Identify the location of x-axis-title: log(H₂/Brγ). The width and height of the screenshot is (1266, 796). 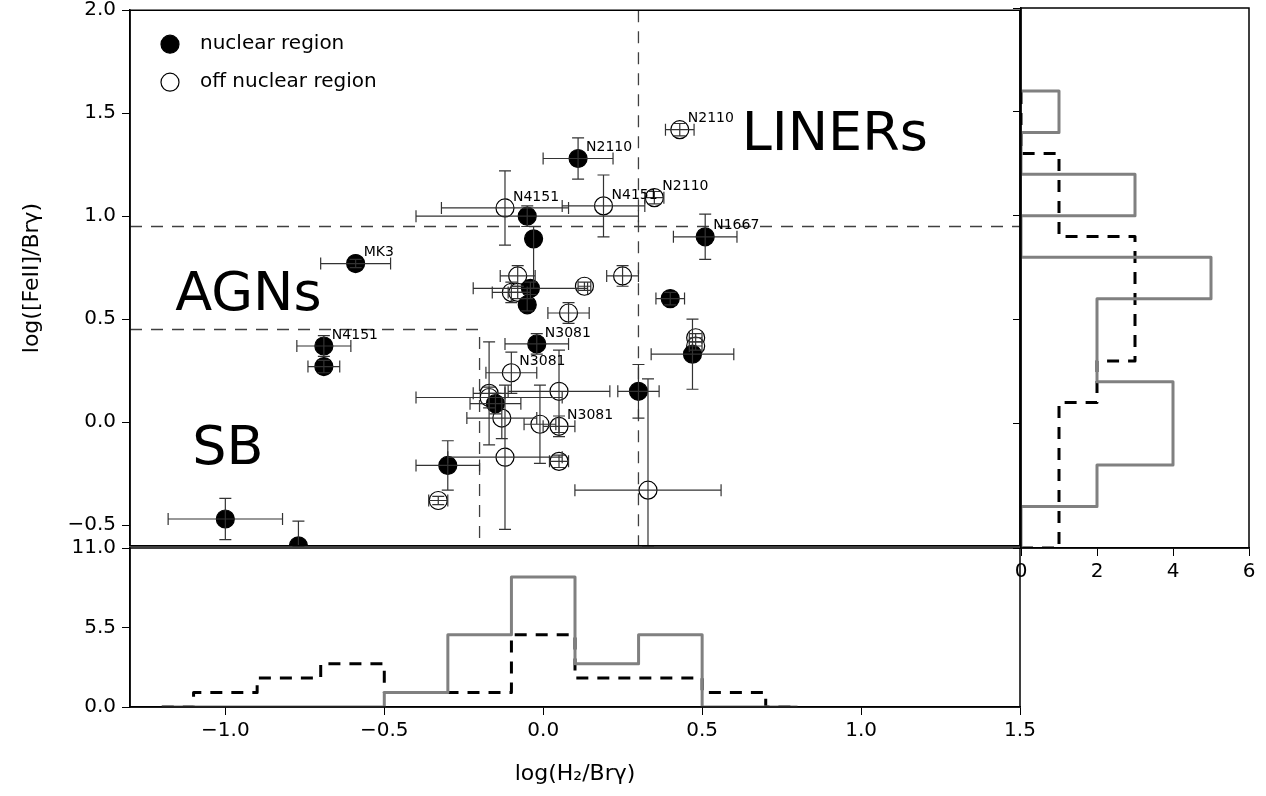
(575, 772).